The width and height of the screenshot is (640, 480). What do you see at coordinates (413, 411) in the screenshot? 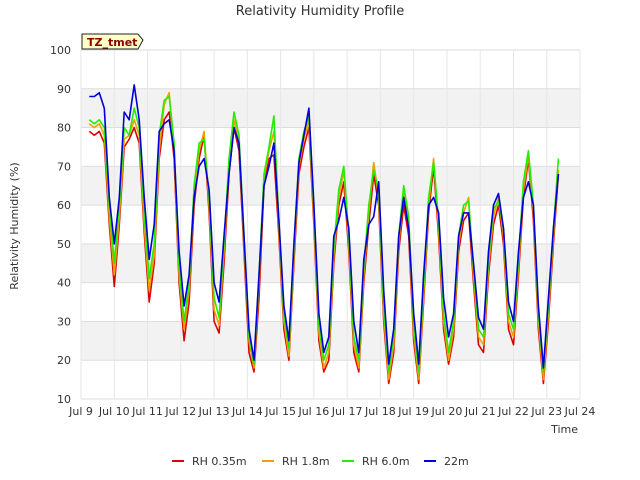
I see `x-tick-label: Jul 19` at bounding box center [413, 411].